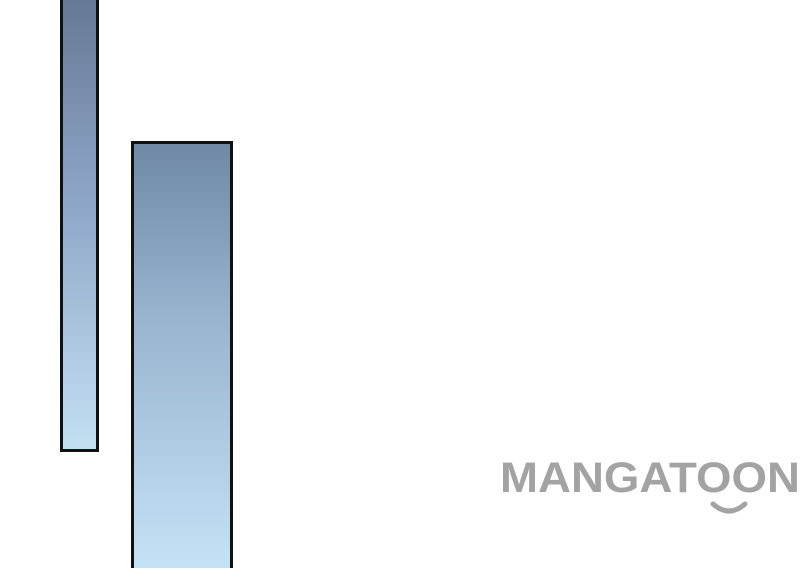  Describe the element at coordinates (650, 478) in the screenshot. I see `watermark-text: MANGATOON` at that location.